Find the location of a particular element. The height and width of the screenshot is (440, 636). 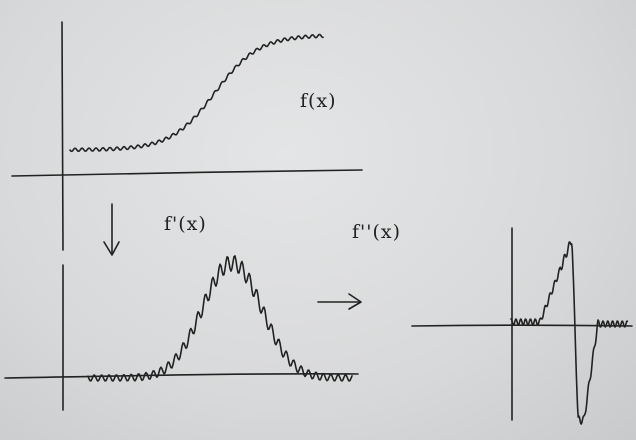

f-prime-curve is located at coordinates (220, 318).